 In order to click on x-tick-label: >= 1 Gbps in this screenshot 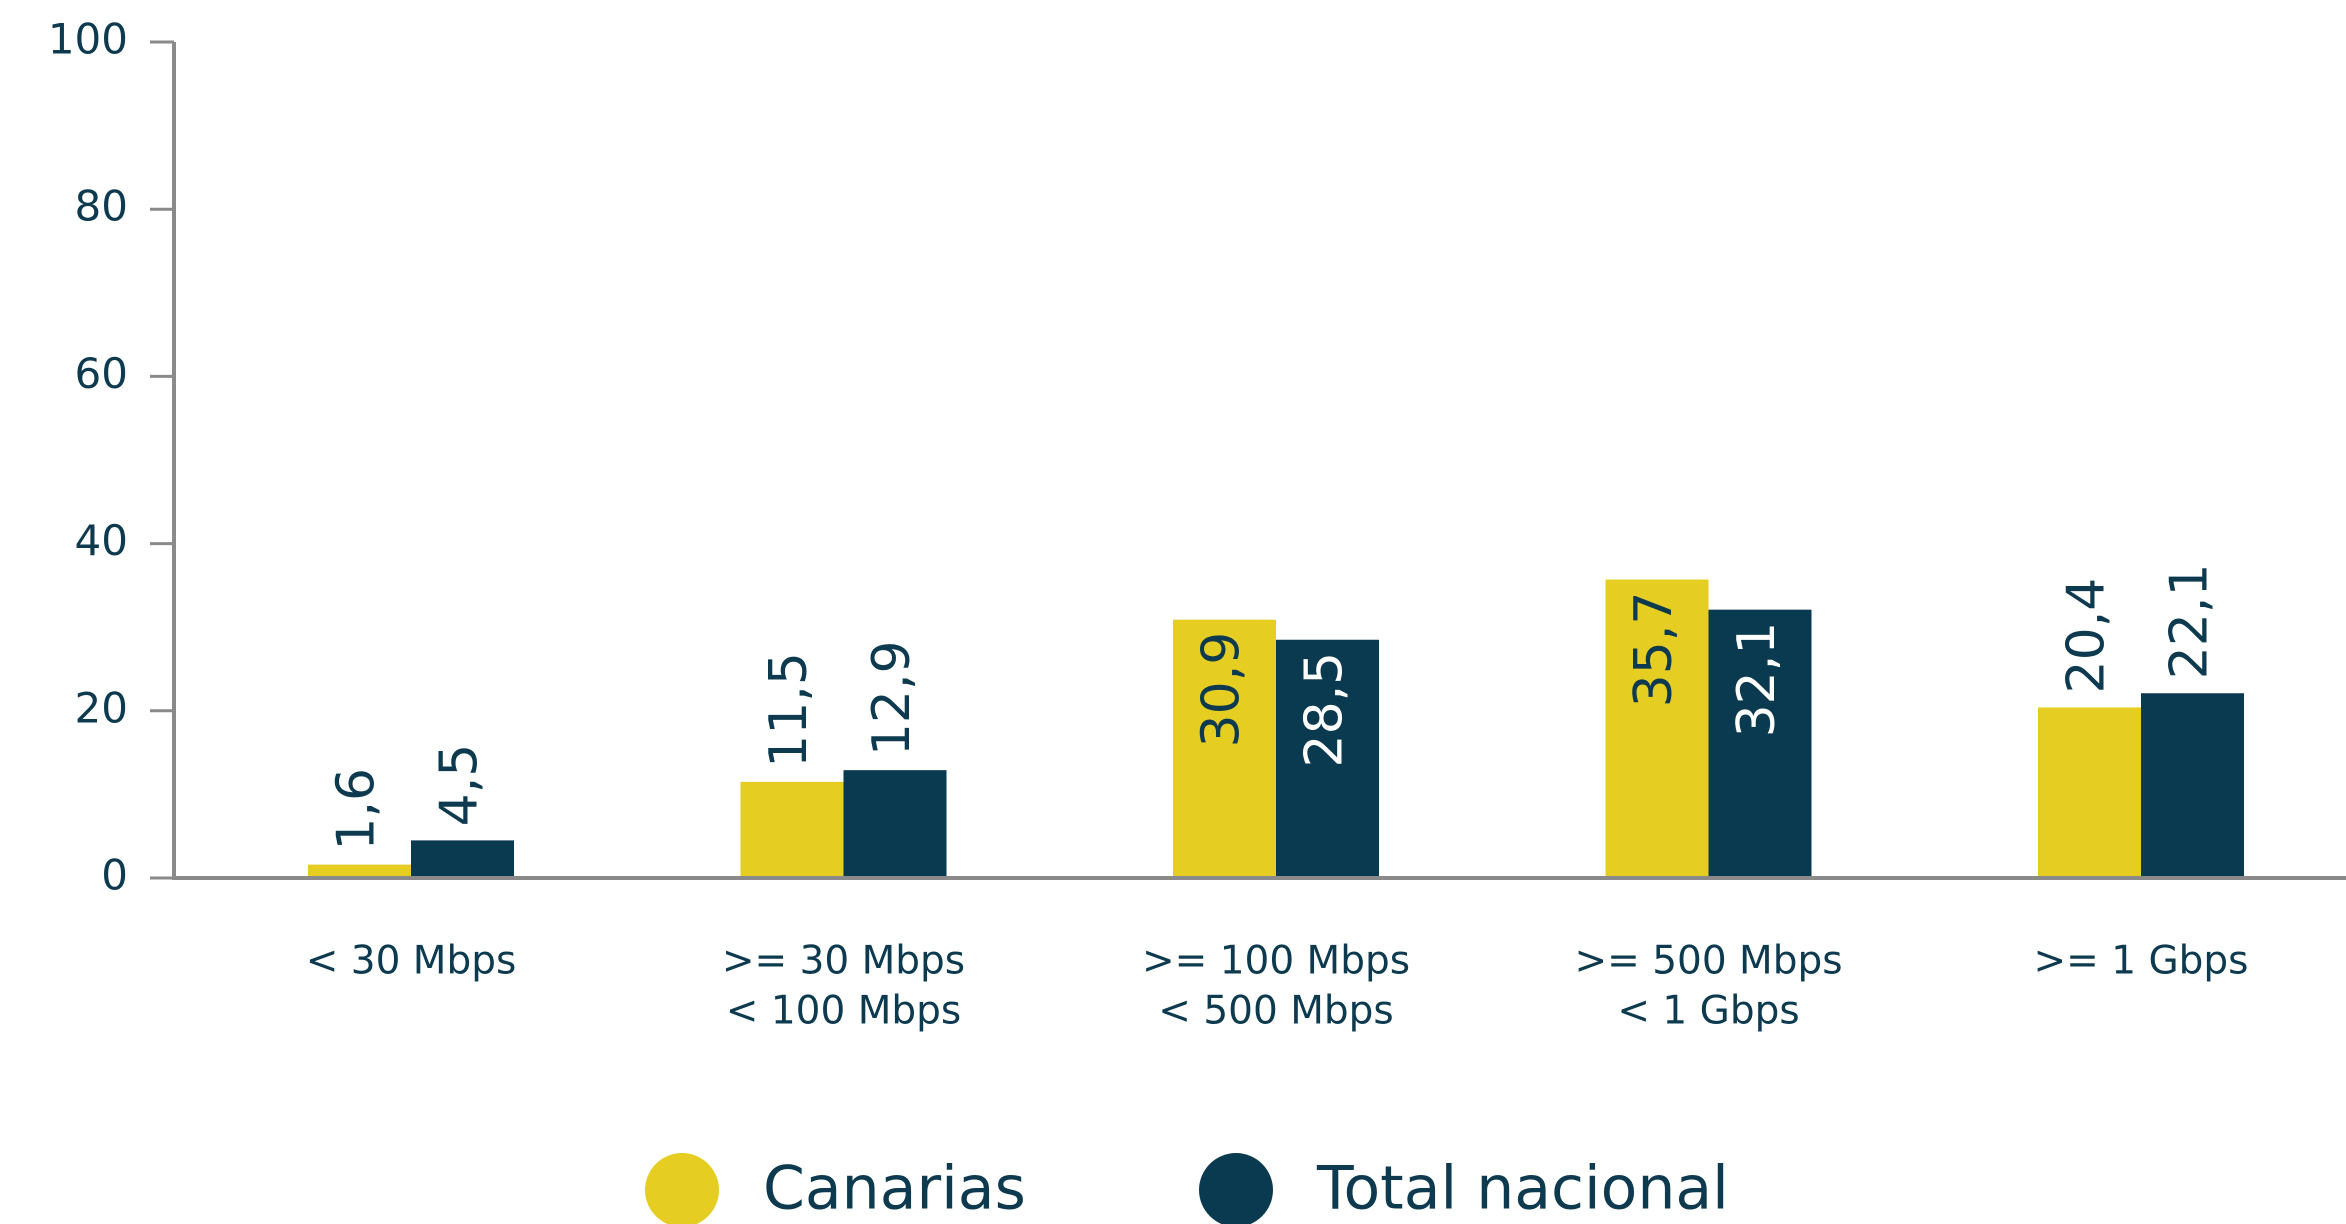, I will do `click(2140, 961)`.